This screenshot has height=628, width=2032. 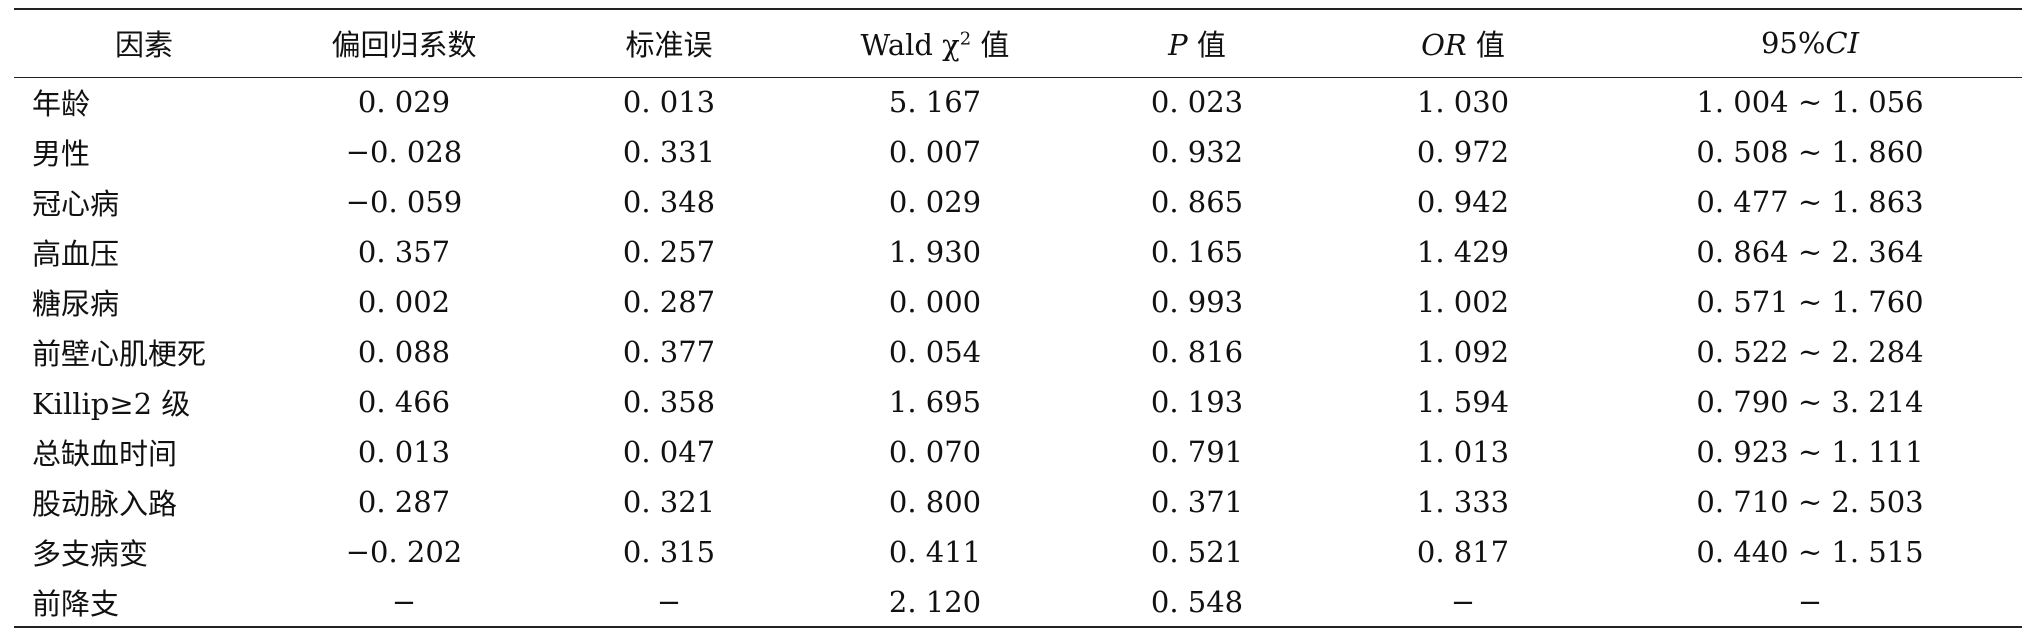 I want to click on cell-p-value: 0. 865, so click(x=1197, y=202).